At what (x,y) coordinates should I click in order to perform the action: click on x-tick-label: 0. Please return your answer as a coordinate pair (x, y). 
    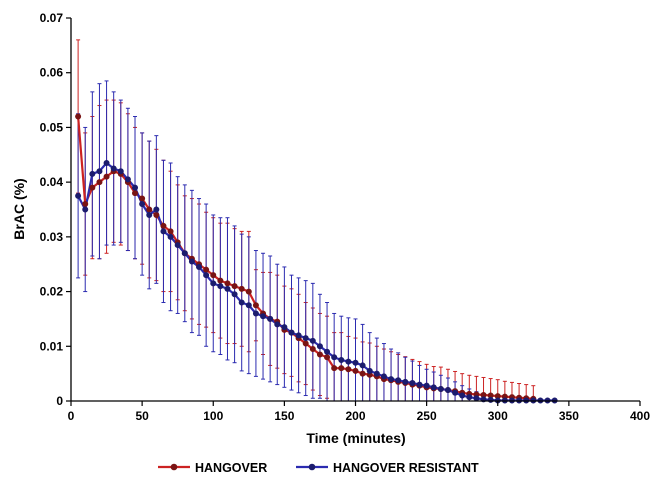
    Looking at the image, I should click on (71, 416).